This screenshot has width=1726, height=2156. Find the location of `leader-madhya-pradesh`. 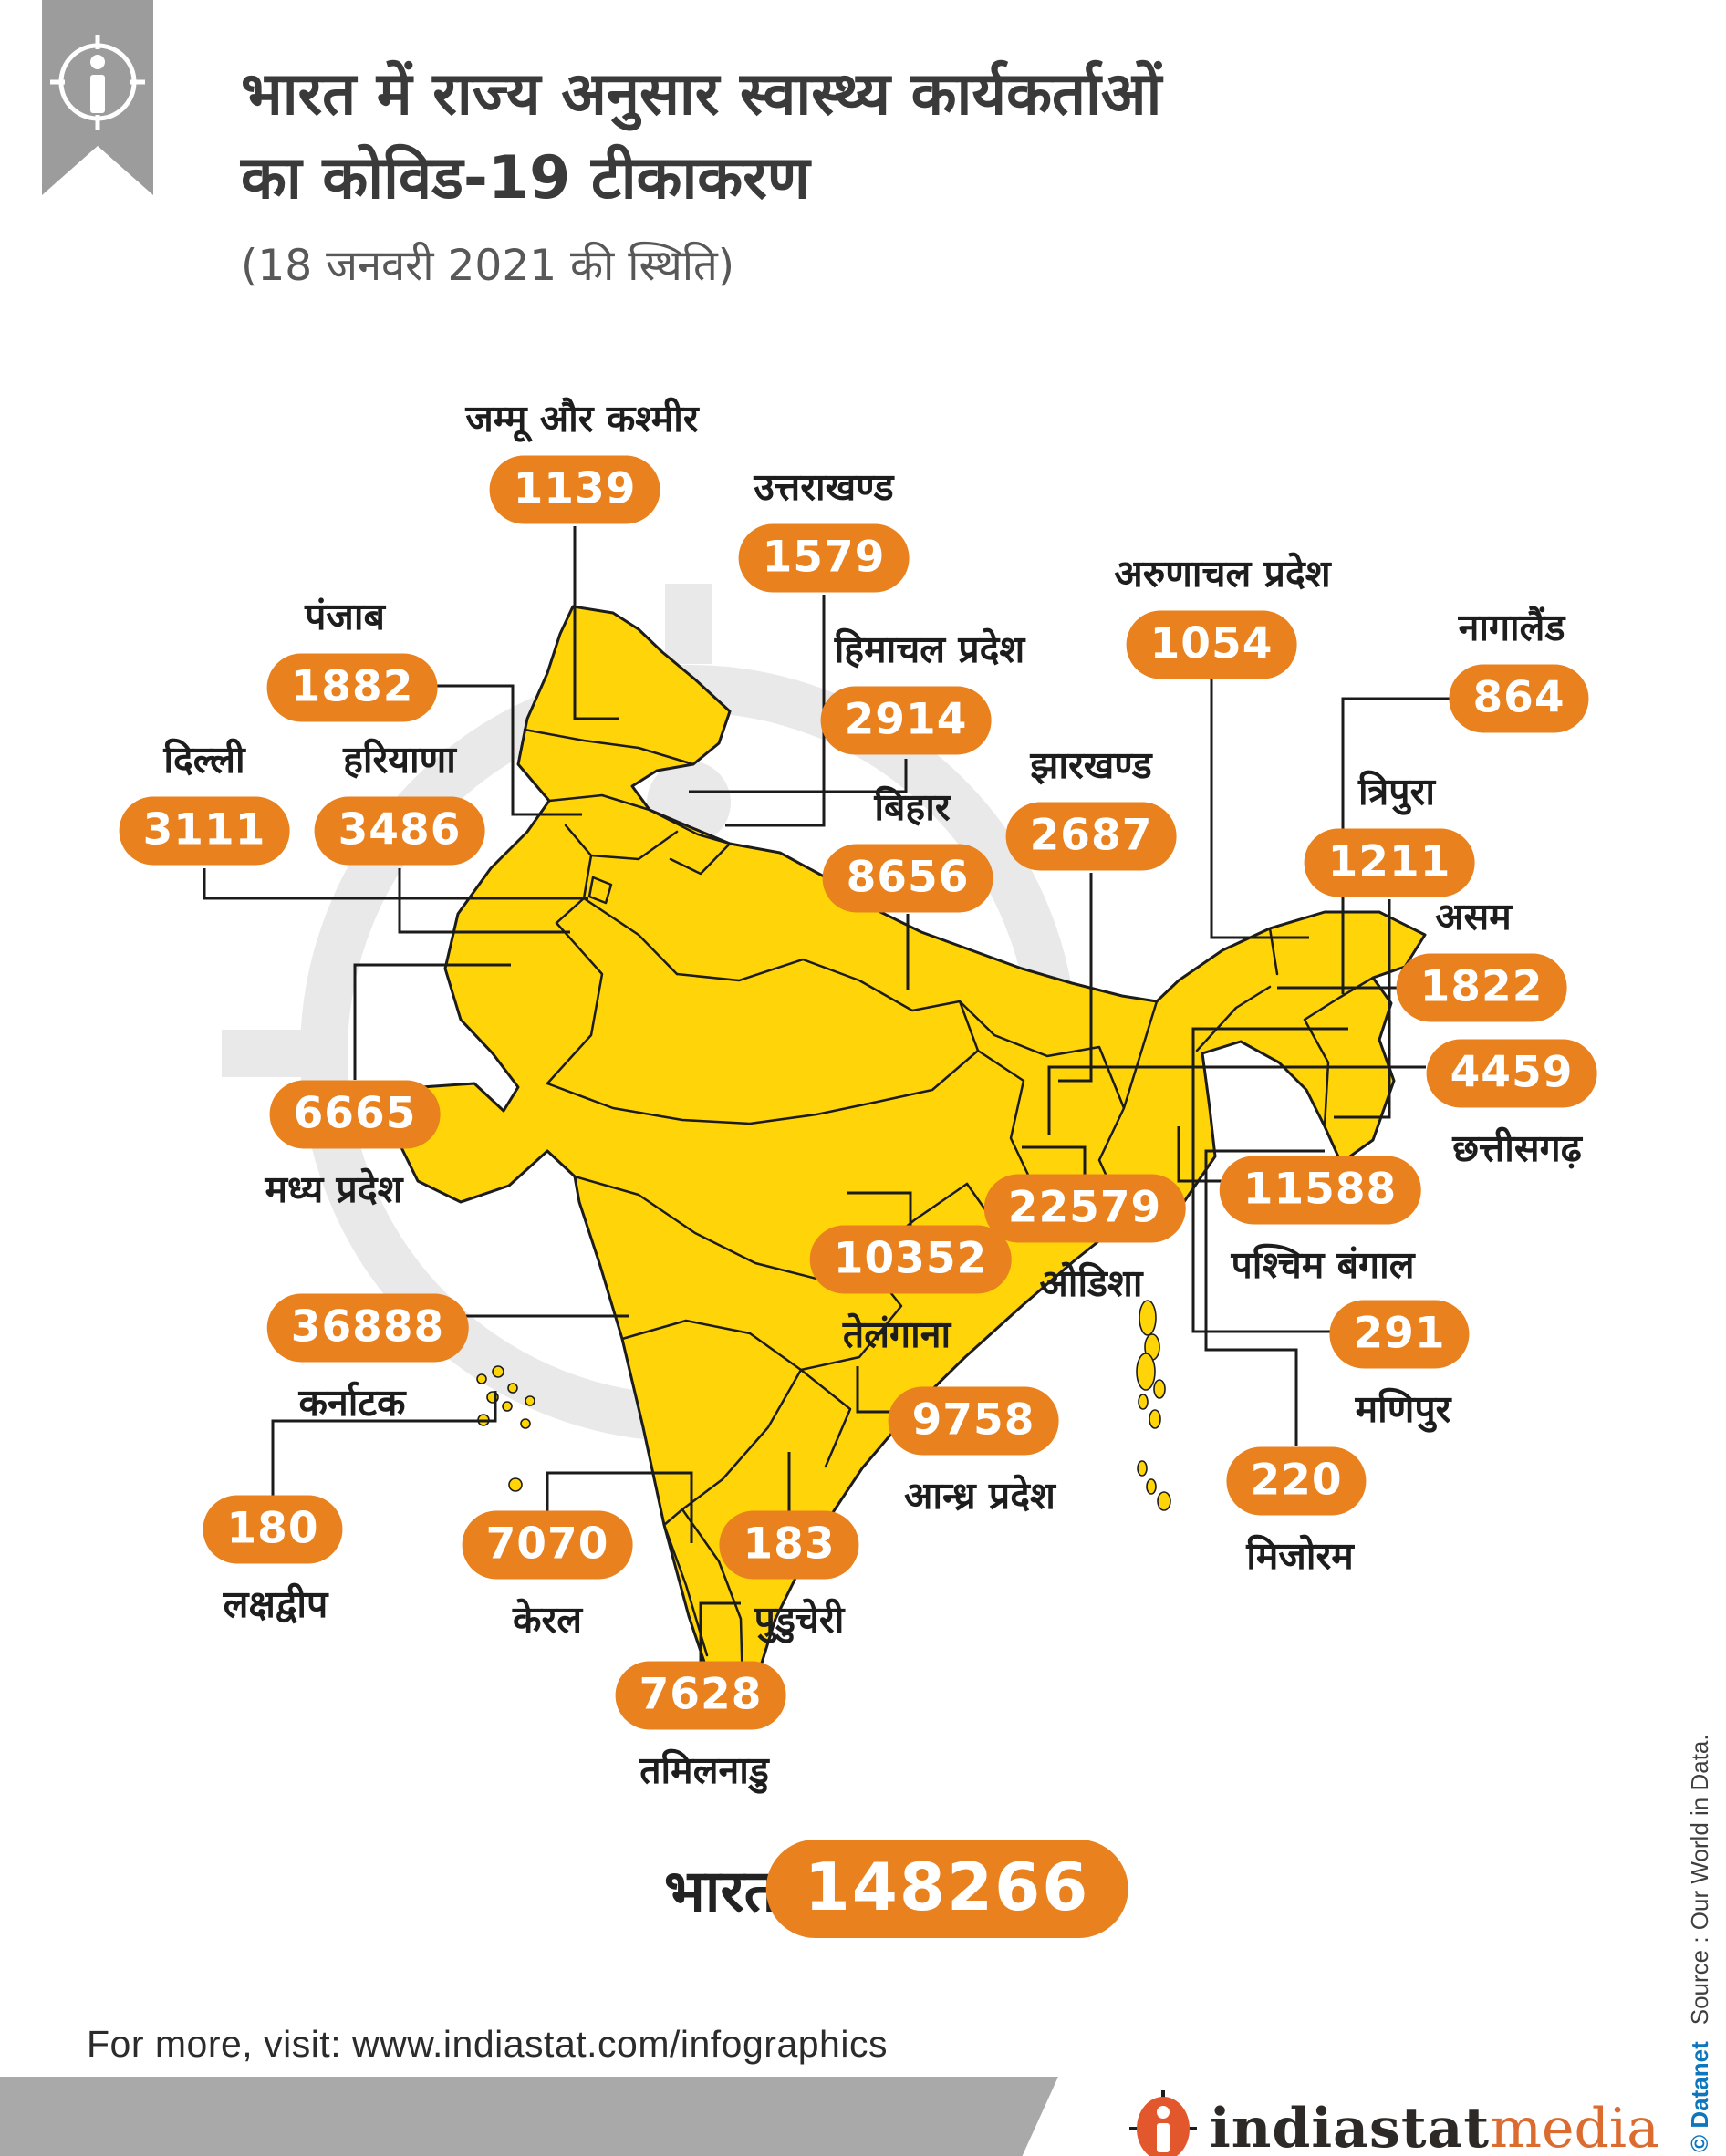

leader-madhya-pradesh is located at coordinates (432, 1021).